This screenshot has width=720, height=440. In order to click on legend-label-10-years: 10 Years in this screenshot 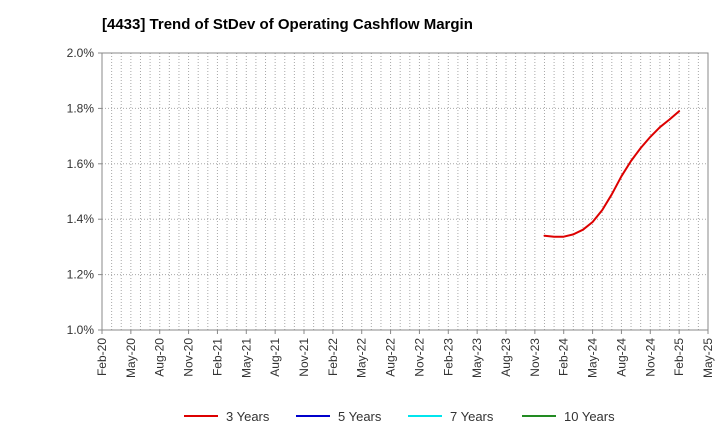, I will do `click(589, 416)`.